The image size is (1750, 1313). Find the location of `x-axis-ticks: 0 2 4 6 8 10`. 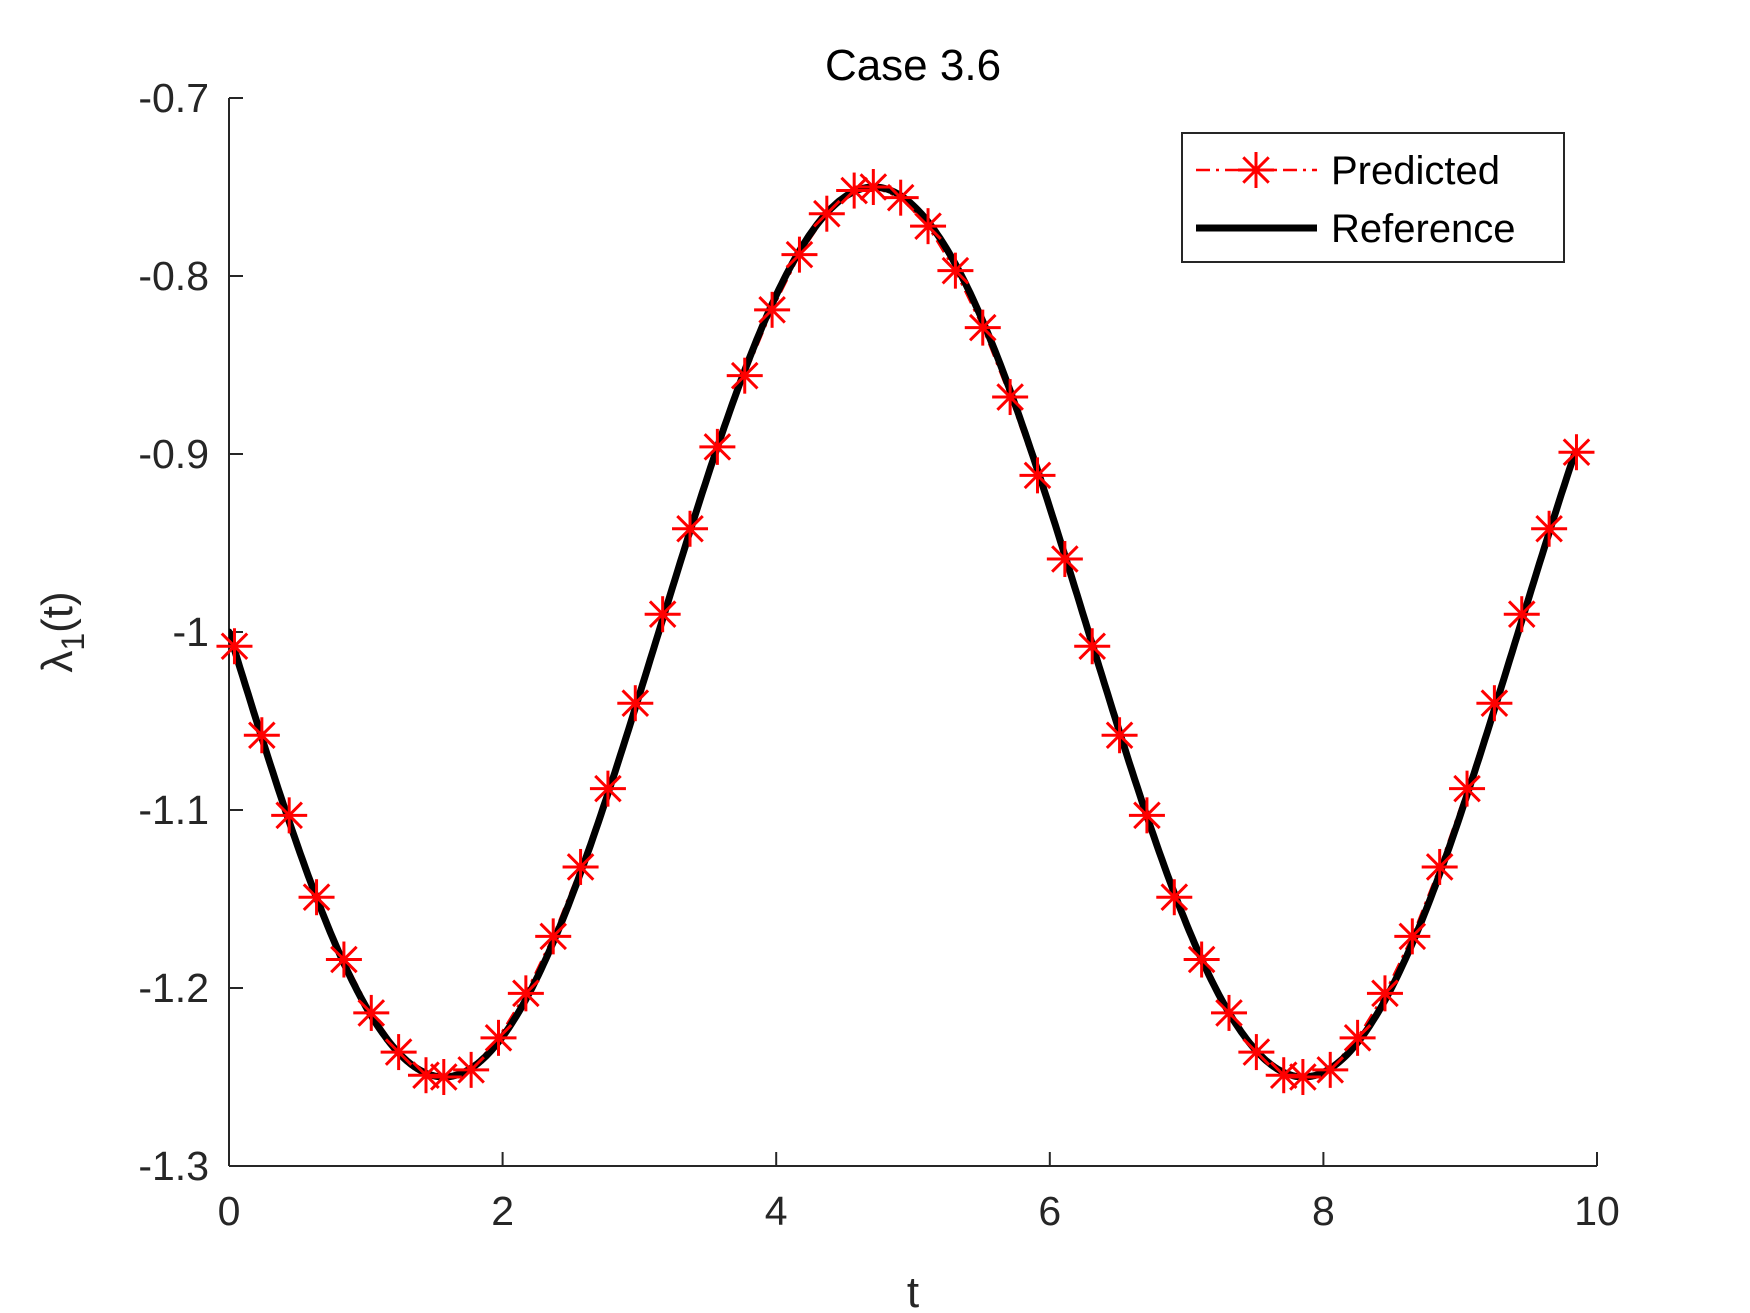

x-axis-ticks: 0 2 4 6 8 10 is located at coordinates (919, 1193).